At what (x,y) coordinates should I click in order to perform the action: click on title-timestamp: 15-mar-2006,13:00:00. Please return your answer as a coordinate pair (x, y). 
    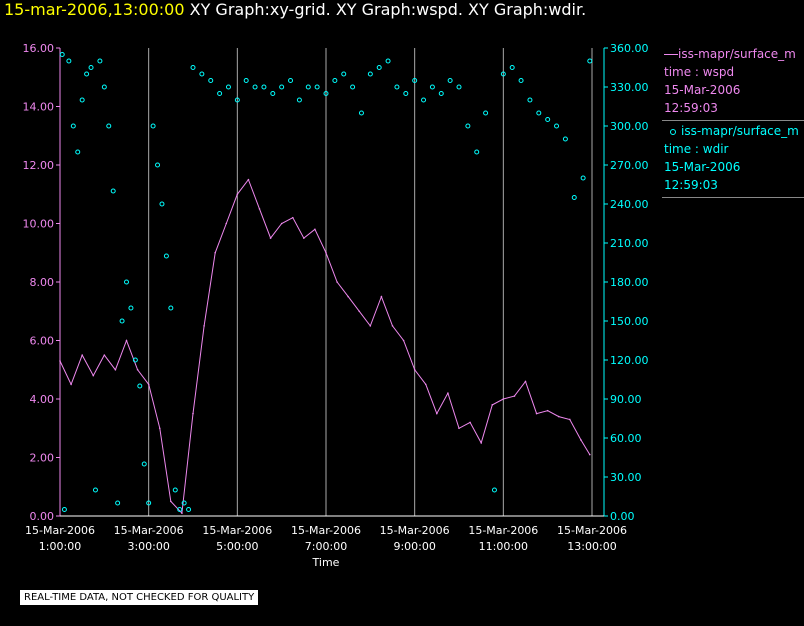
    Looking at the image, I should click on (94, 9).